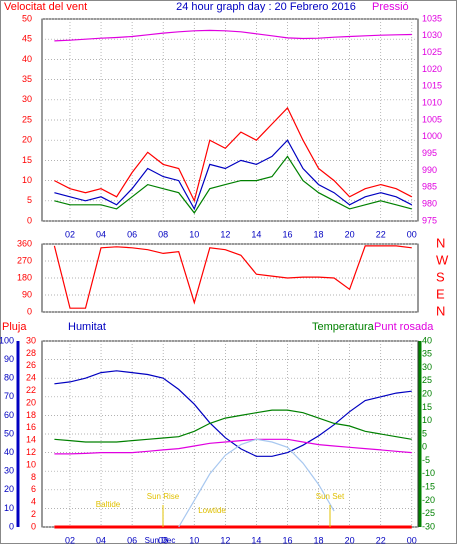 The image size is (457, 544). I want to click on tick-label: 80, so click(9, 378).